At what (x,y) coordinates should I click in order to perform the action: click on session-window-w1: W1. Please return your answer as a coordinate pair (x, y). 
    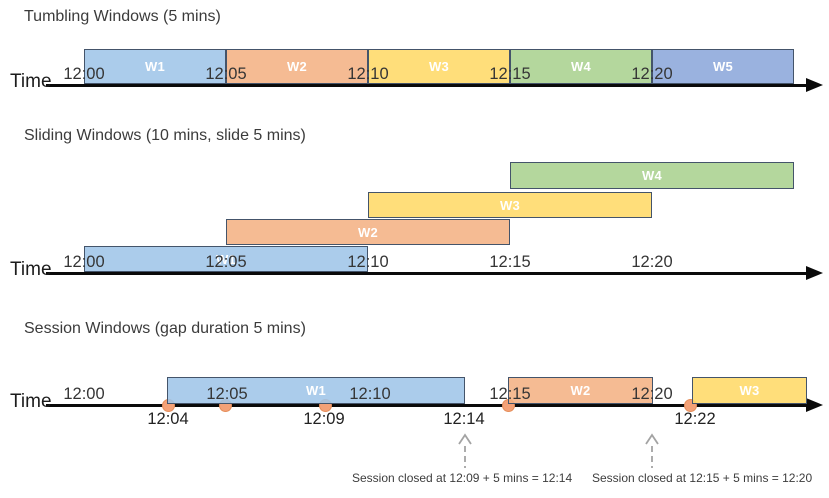
    Looking at the image, I should click on (316, 390).